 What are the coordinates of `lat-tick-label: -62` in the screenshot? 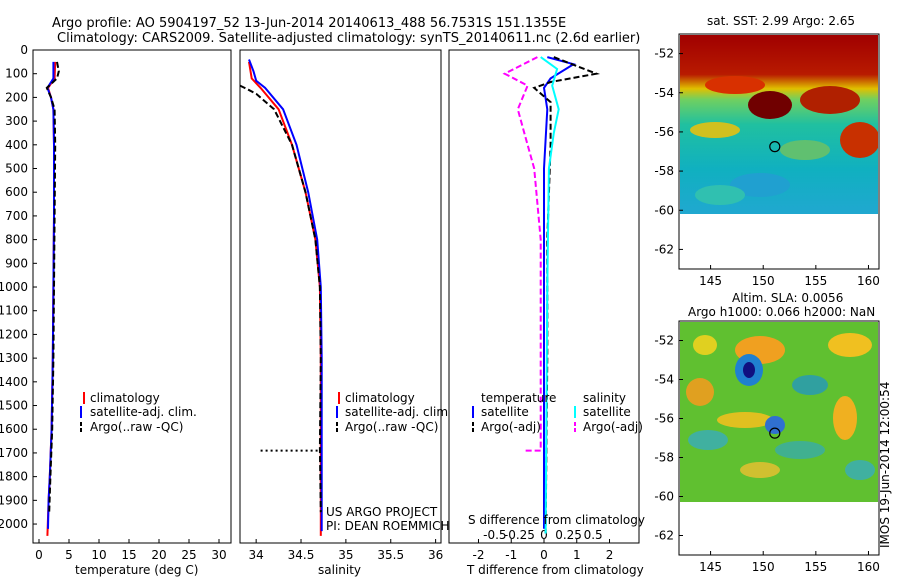 It's located at (664, 249).